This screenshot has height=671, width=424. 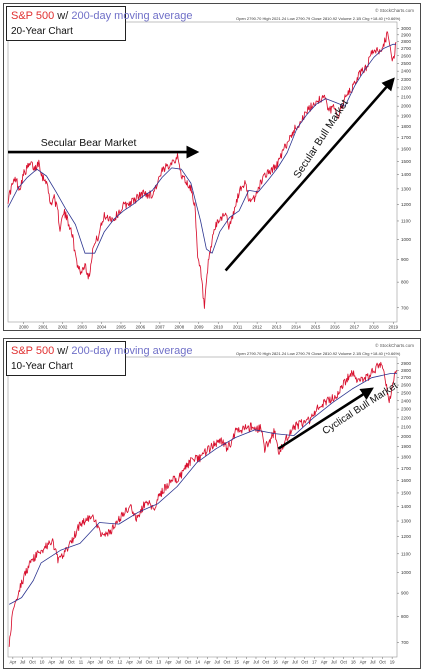 What do you see at coordinates (238, 327) in the screenshot?
I see `x-tick-label: 2011` at bounding box center [238, 327].